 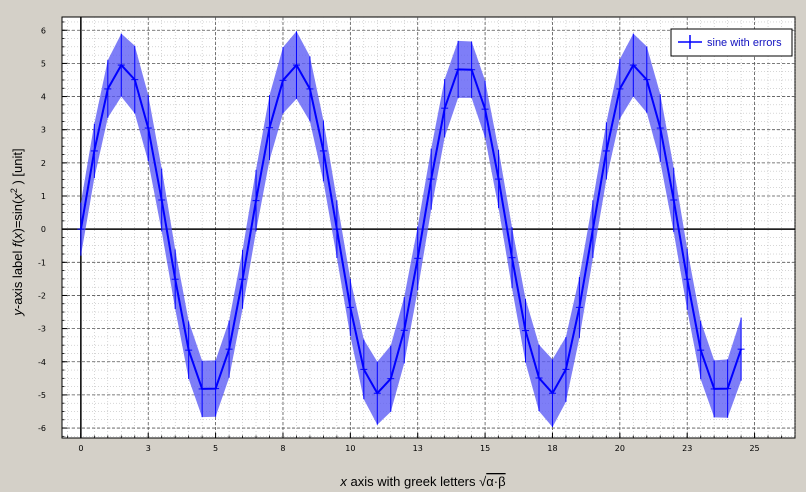 I want to click on x-axis-title-radicand: α·β, so click(x=495, y=481).